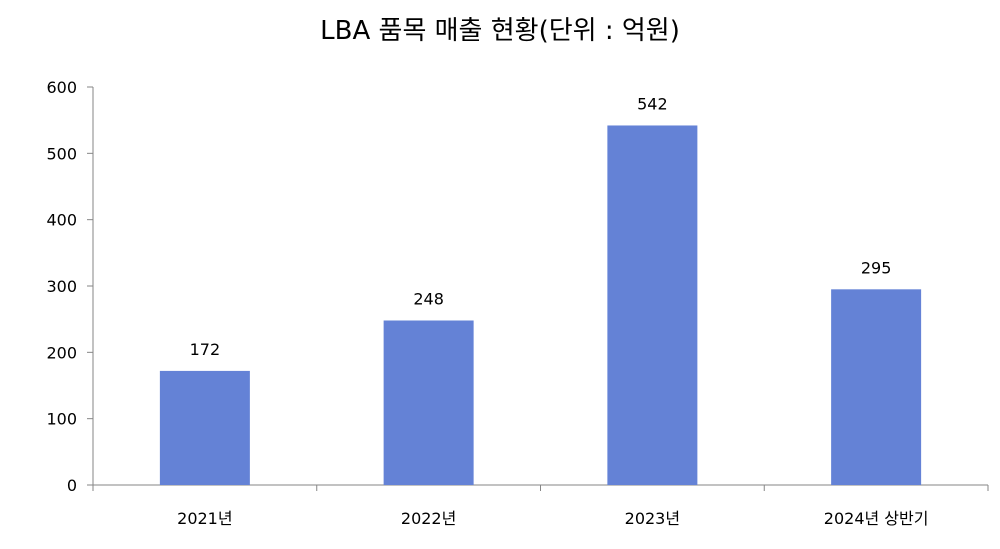 The image size is (1000, 549). What do you see at coordinates (428, 518) in the screenshot?
I see `x-tick-label: 2022년` at bounding box center [428, 518].